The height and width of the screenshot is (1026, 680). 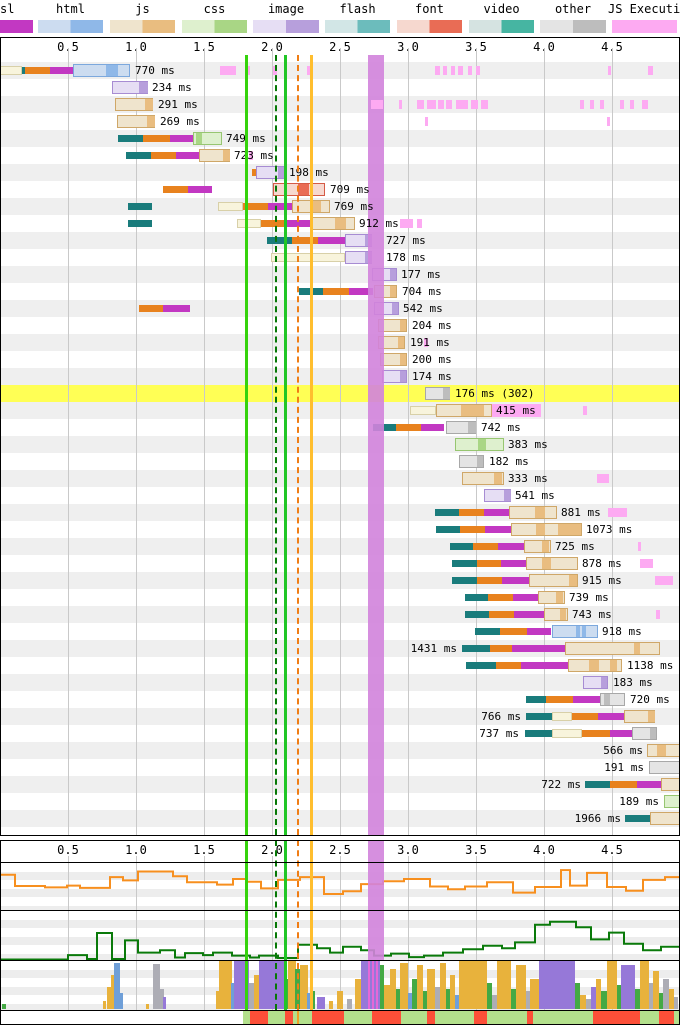 I want to click on axis-tick-label-bottom: 2.5, so click(x=340, y=850).